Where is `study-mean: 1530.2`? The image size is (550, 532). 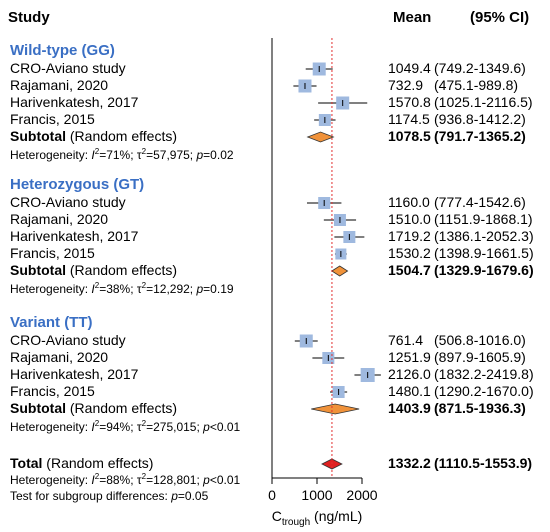
study-mean: 1530.2 is located at coordinates (409, 253).